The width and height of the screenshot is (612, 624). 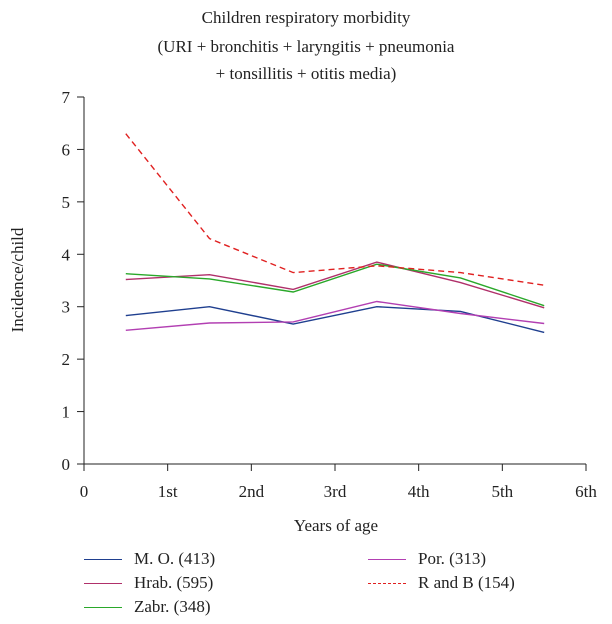 What do you see at coordinates (252, 491) in the screenshot?
I see `x-tick-label-2: 2nd` at bounding box center [252, 491].